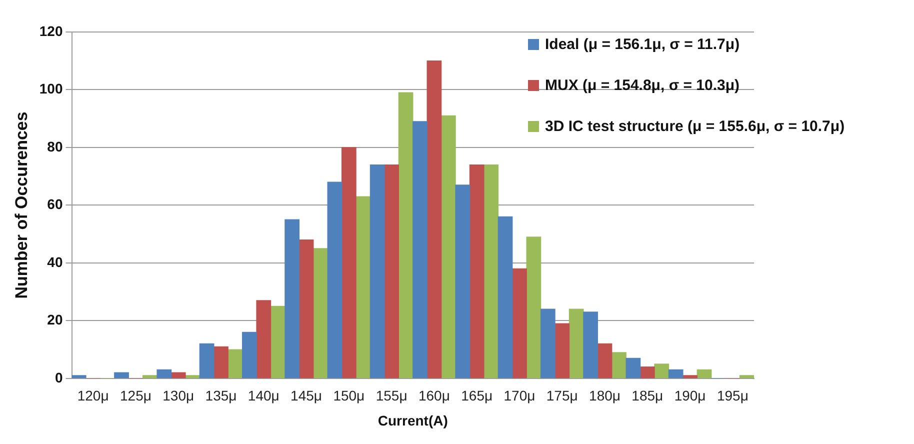  Describe the element at coordinates (520, 396) in the screenshot. I see `x-tick-label: 170μ` at that location.